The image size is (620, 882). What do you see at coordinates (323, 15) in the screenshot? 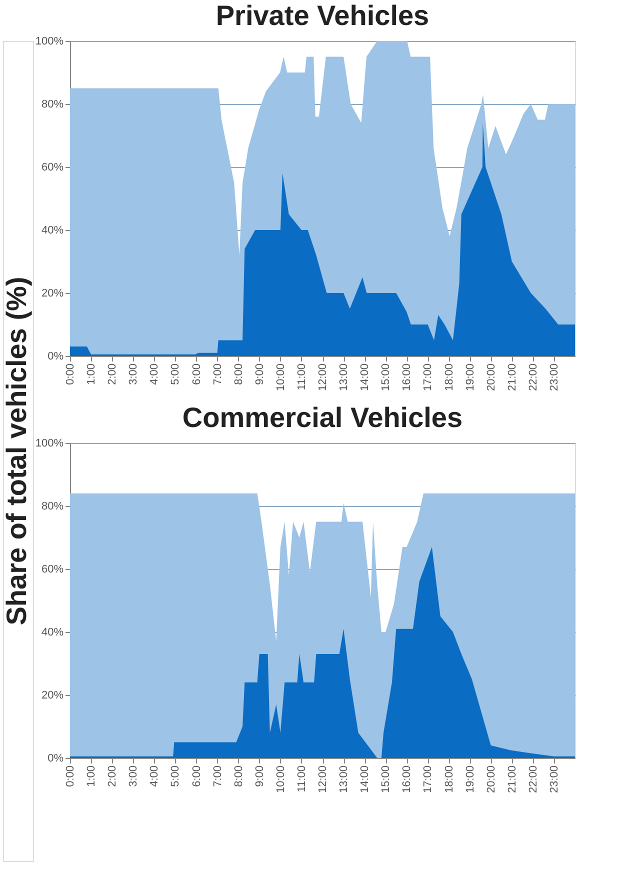
I see `chart-title: Private Vehicles` at bounding box center [323, 15].